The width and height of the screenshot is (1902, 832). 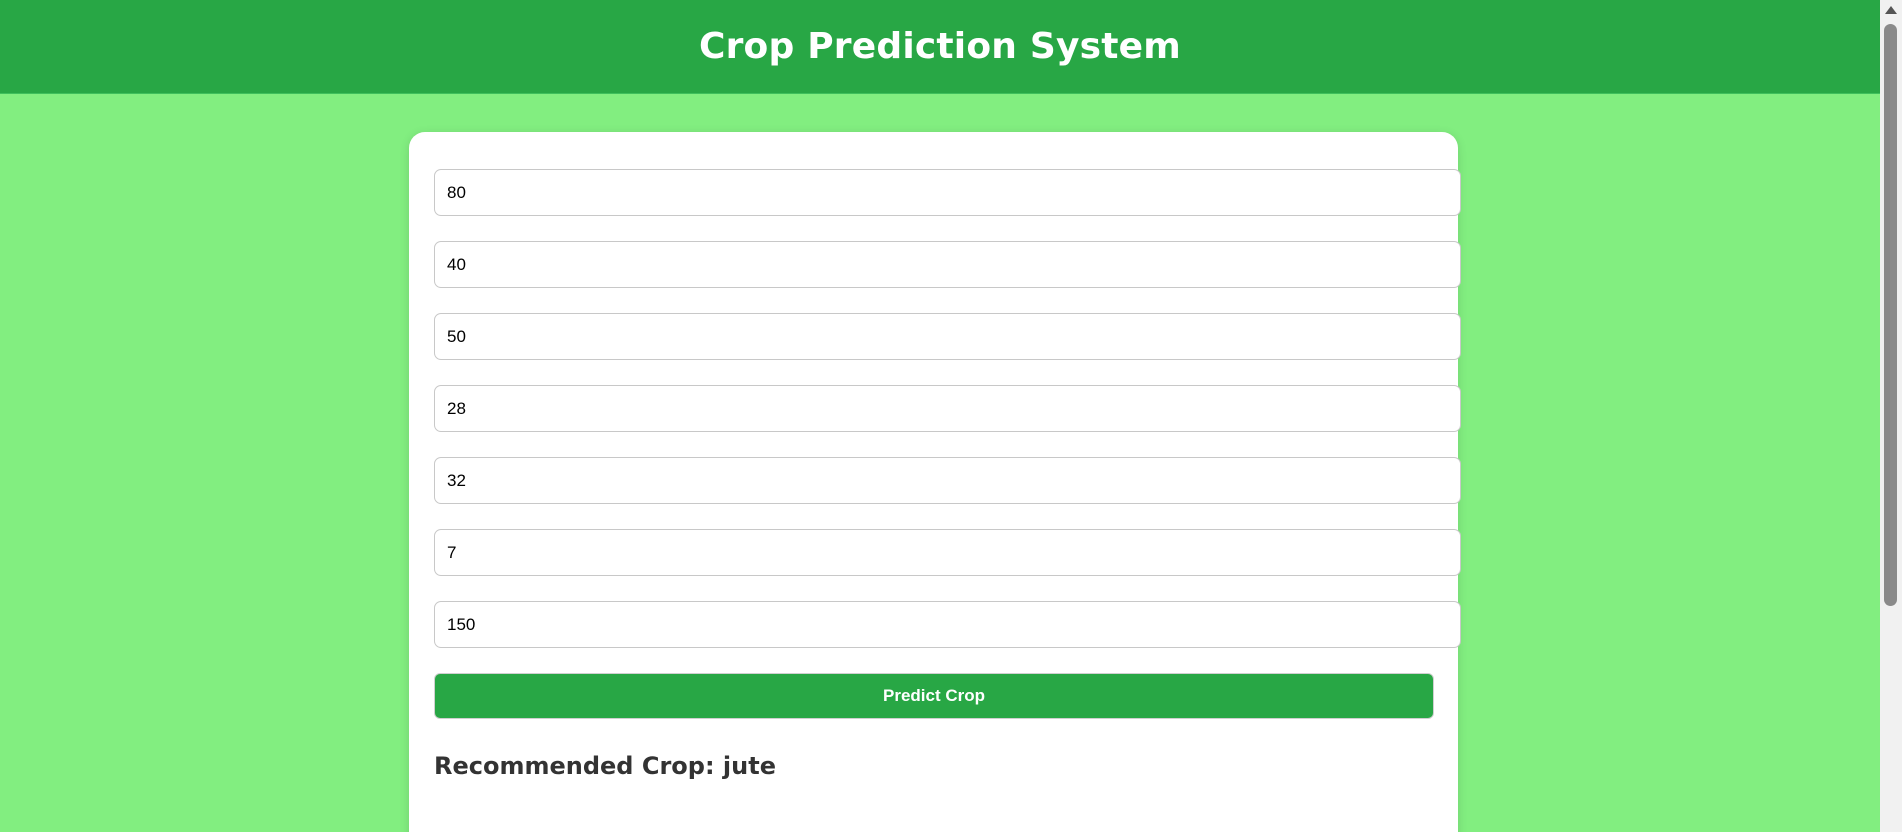 I want to click on recommended-crop-result: Recommended Crop: jute, so click(x=605, y=766).